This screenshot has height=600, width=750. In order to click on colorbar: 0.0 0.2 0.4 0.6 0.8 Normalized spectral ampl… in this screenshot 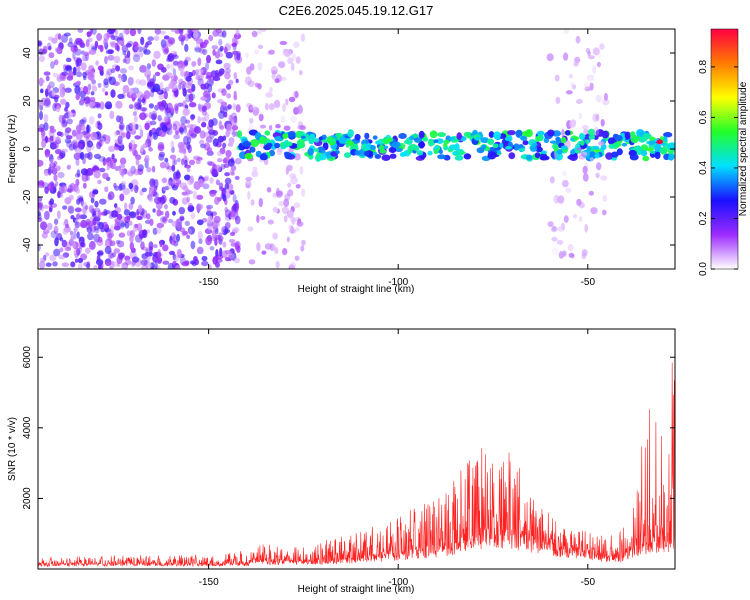, I will do `click(723, 152)`.